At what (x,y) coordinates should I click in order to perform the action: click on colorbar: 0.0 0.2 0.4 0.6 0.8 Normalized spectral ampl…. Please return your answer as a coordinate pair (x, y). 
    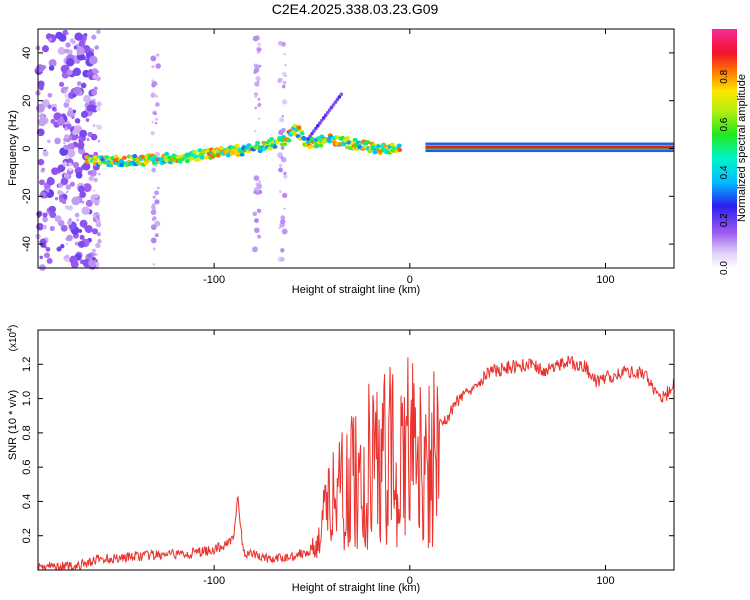
    Looking at the image, I should click on (730, 152).